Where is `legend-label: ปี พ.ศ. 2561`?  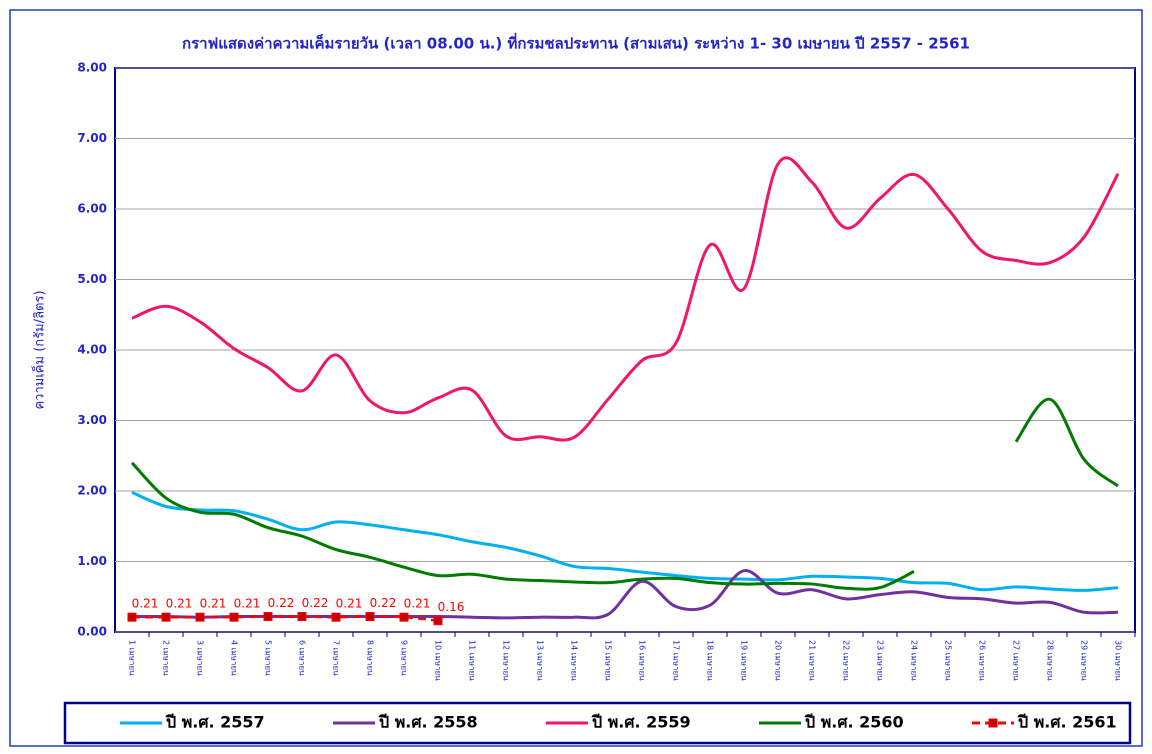
legend-label: ปี พ.ศ. 2561 is located at coordinates (1067, 722).